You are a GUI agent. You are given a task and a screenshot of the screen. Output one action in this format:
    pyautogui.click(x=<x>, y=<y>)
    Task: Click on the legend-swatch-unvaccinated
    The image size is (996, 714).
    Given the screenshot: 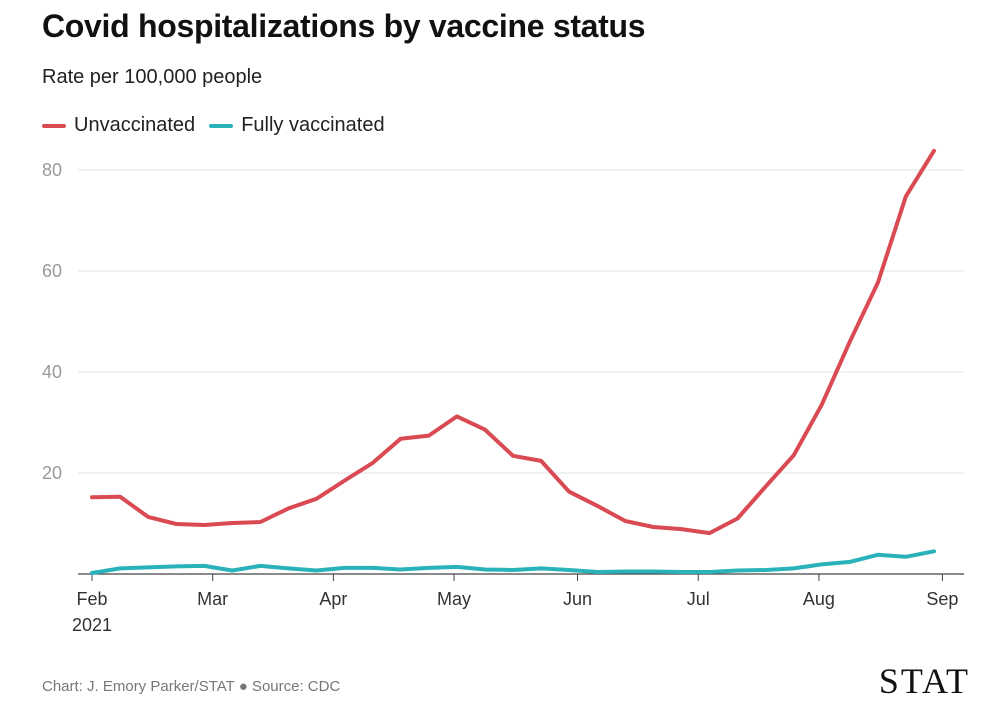 What is the action you would take?
    pyautogui.click(x=54, y=125)
    